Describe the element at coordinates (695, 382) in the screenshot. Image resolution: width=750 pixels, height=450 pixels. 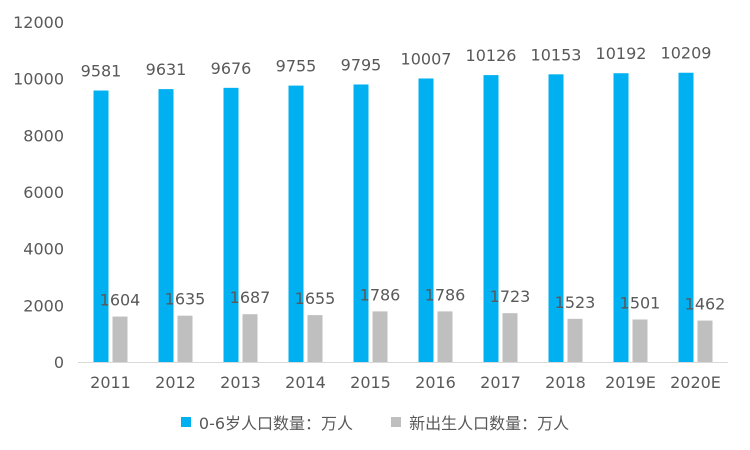
I see `x-tick-label: 2020E` at that location.